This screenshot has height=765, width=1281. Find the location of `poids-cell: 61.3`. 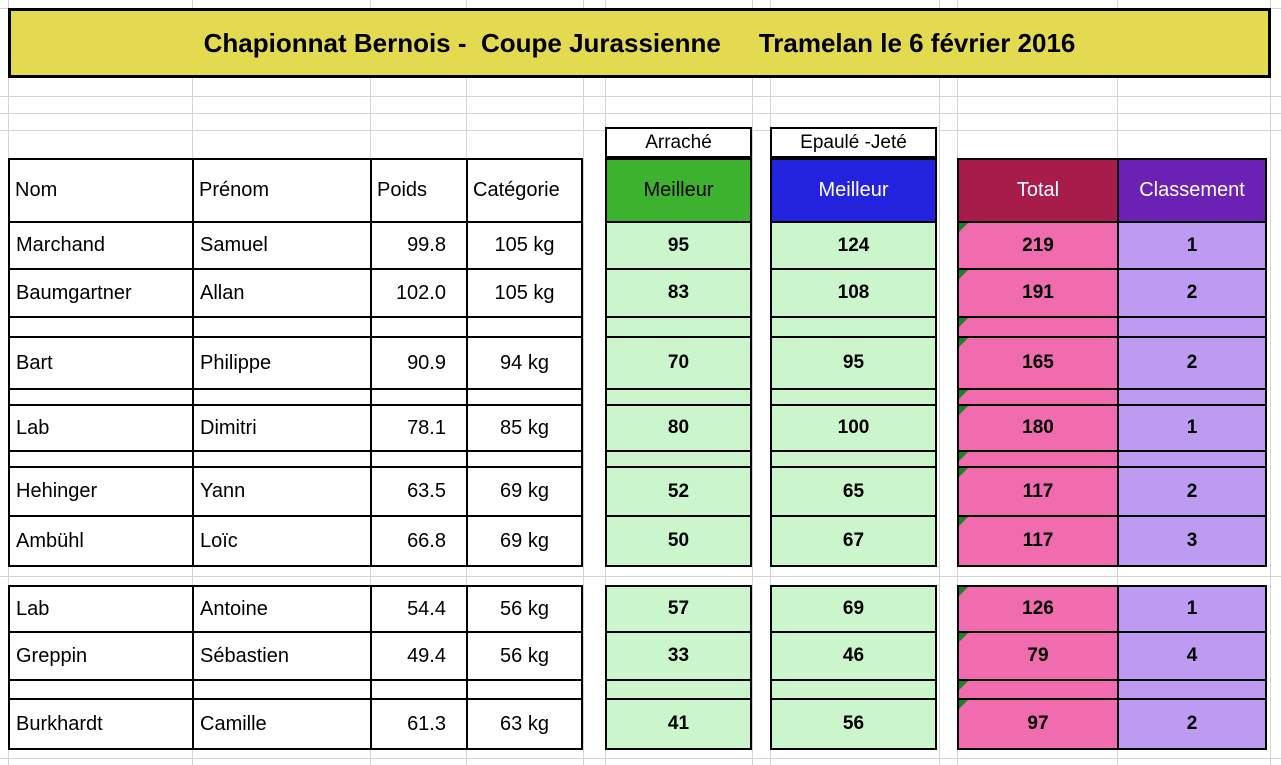

poids-cell: 61.3 is located at coordinates (420, 724).